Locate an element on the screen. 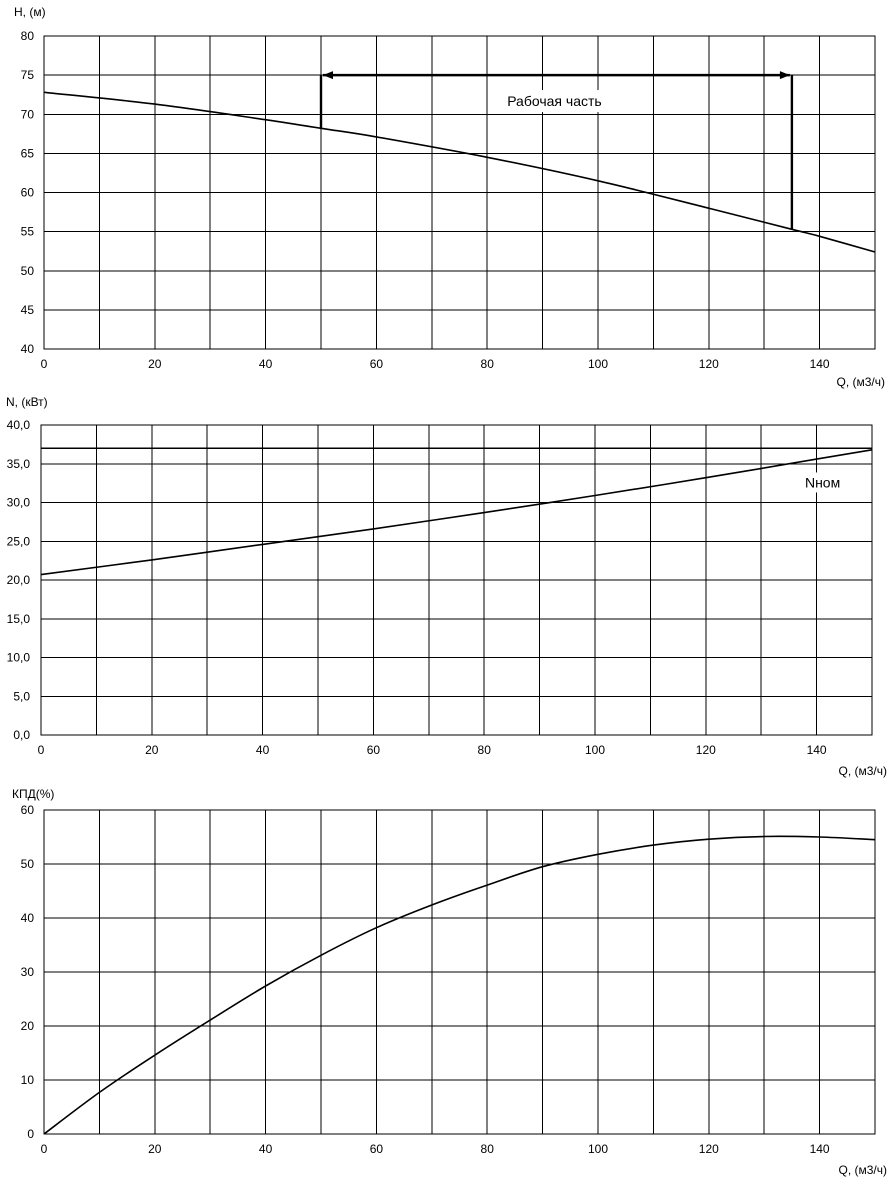 This screenshot has width=894, height=1184. y-tick-label: 10 is located at coordinates (28, 1080).